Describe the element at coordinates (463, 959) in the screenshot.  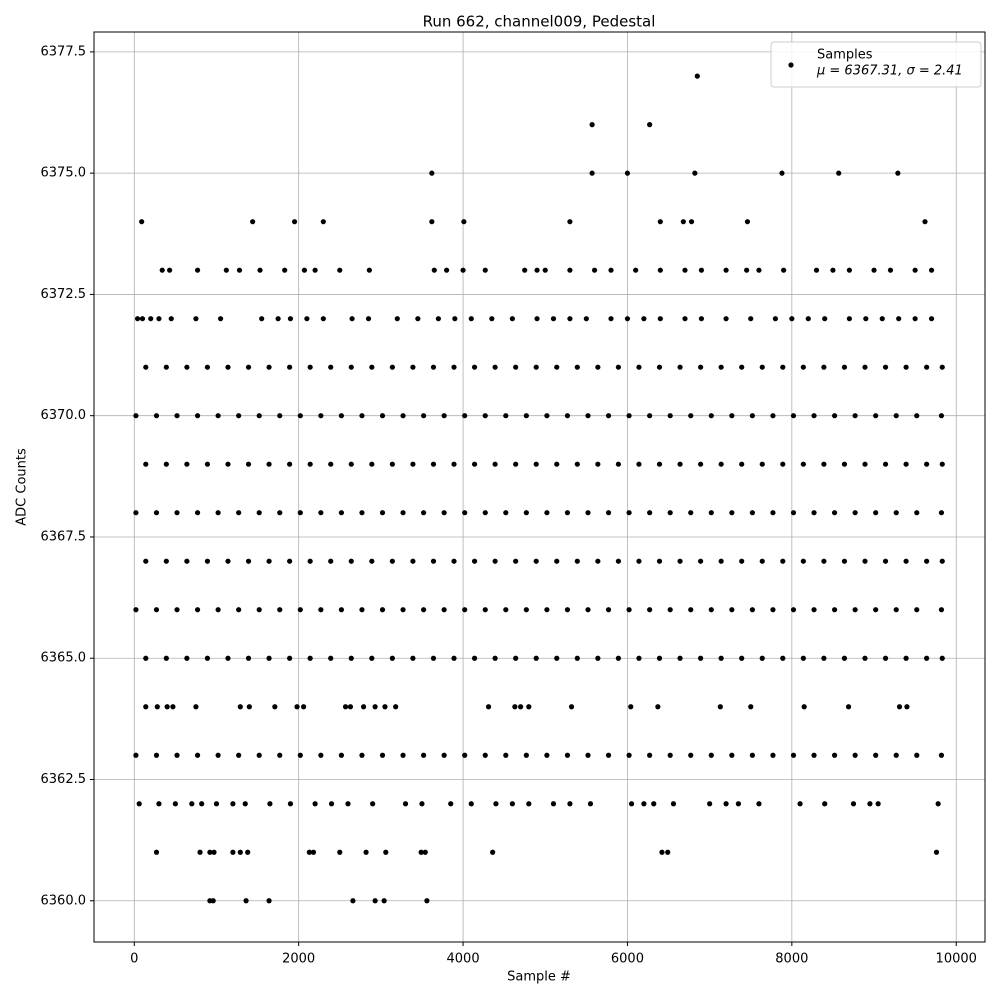
I see `x-tick-label: 4000` at that location.